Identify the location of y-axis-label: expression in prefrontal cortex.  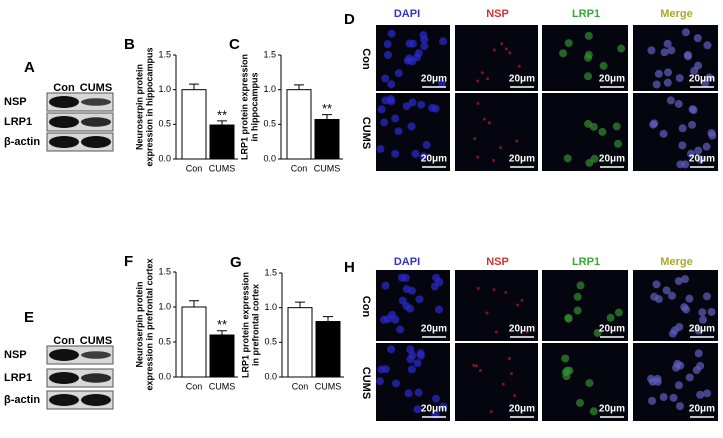
(149, 324).